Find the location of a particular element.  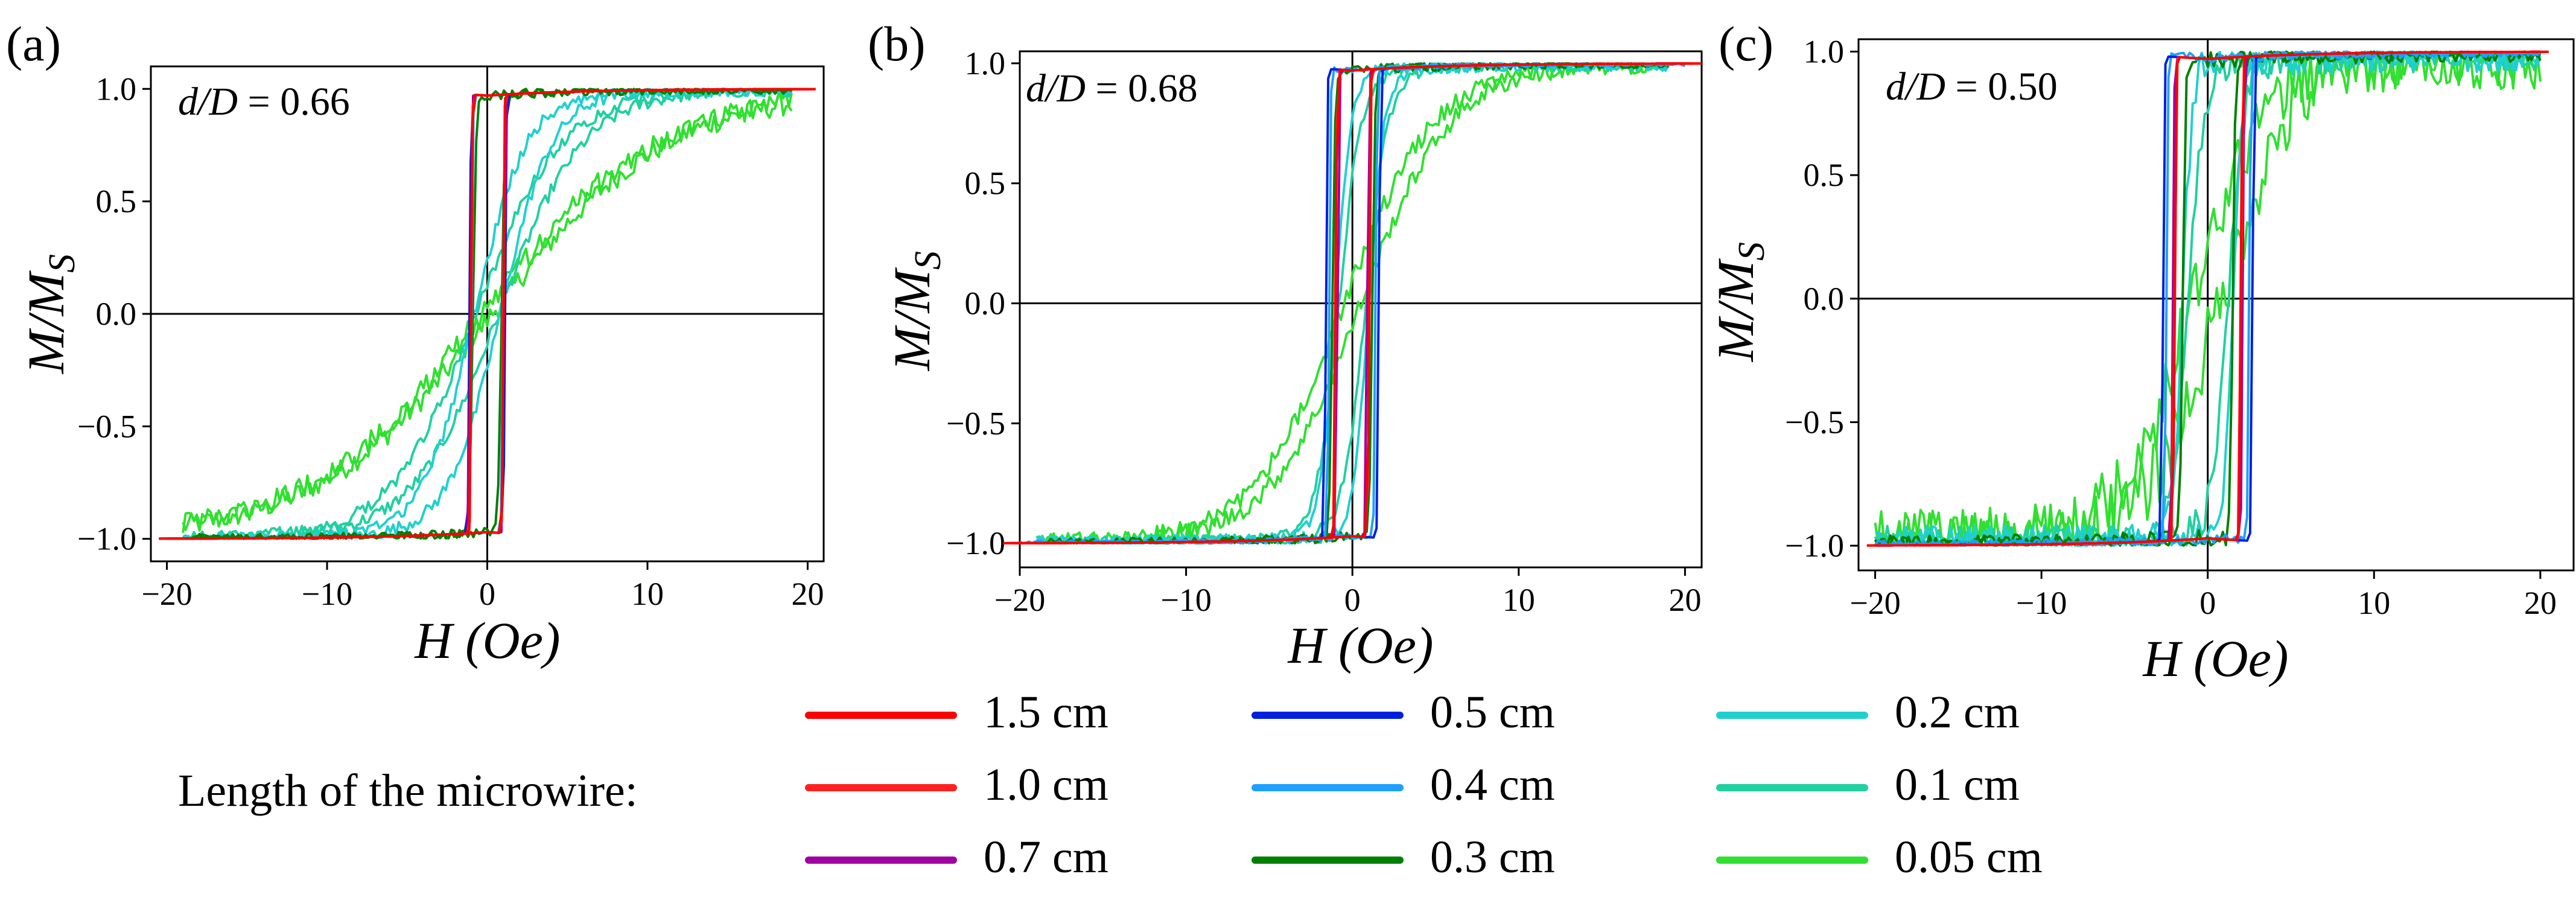

ratio-annotation-c: d/D = 0.50 is located at coordinates (1972, 87).